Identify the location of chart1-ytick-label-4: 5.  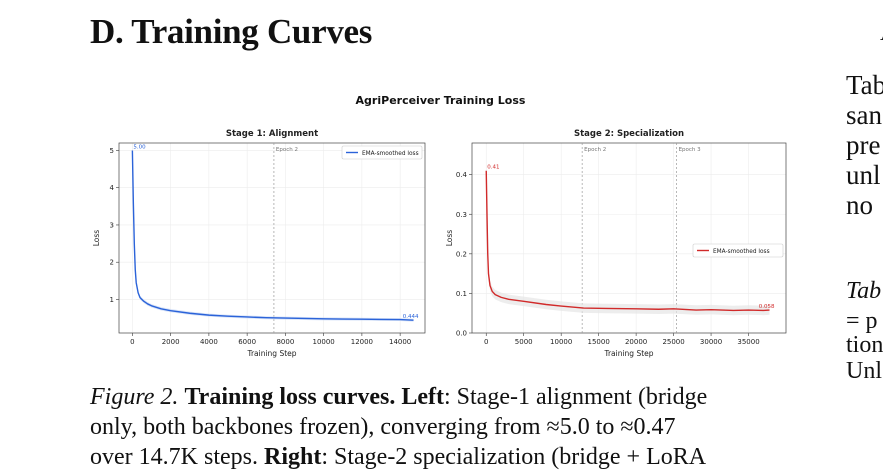
(112, 151).